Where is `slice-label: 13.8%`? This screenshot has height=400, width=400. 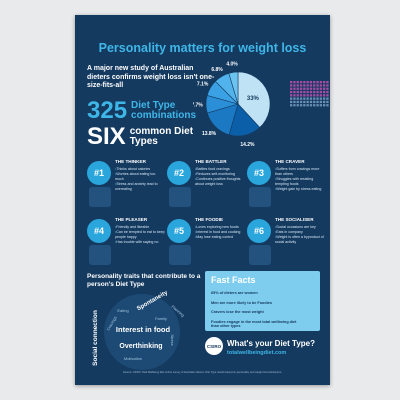 slice-label: 13.8% is located at coordinates (209, 134).